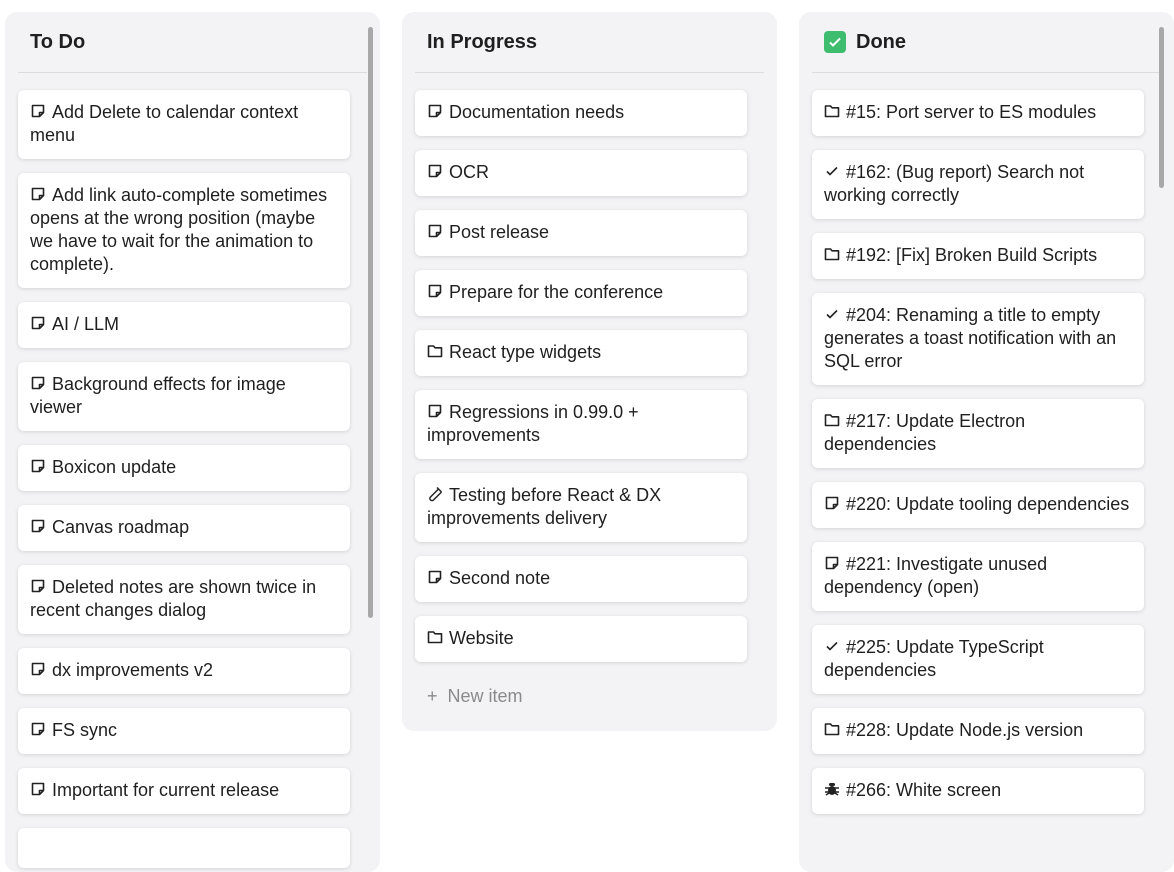 This screenshot has width=1174, height=872. What do you see at coordinates (988, 504) in the screenshot?
I see `card-title: #220: Update tooling dependencies` at bounding box center [988, 504].